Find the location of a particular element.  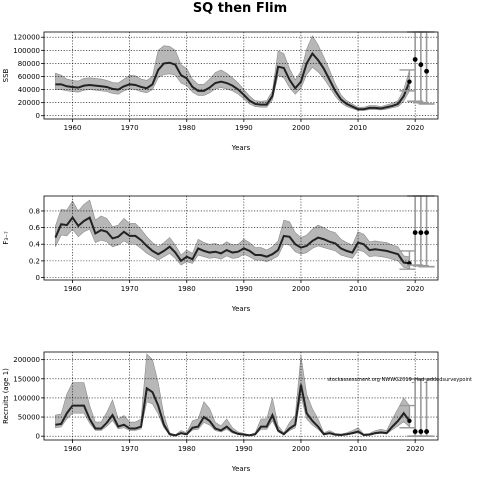

fbar-ytick-label-2: 0.4 is located at coordinates (35, 245).